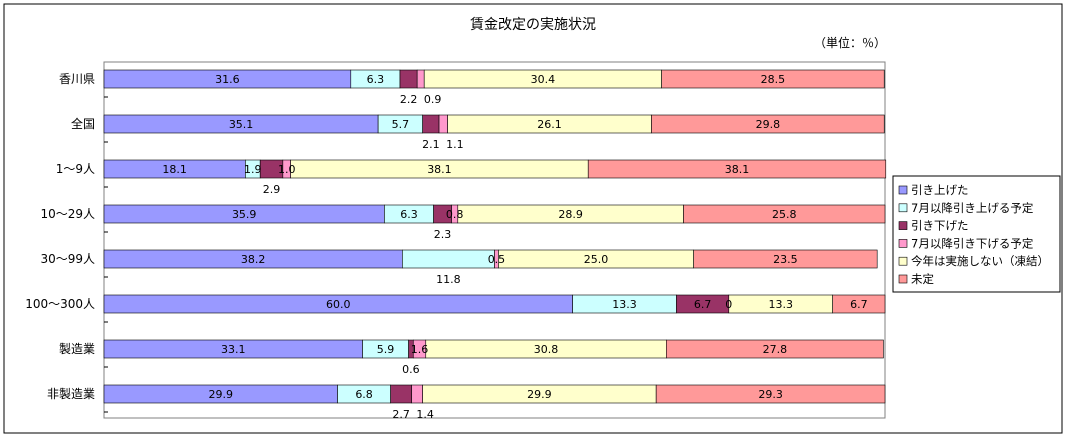 Image resolution: width=1066 pixels, height=445 pixels. What do you see at coordinates (67, 214) in the screenshot?
I see `category-label: 10～29人` at bounding box center [67, 214].